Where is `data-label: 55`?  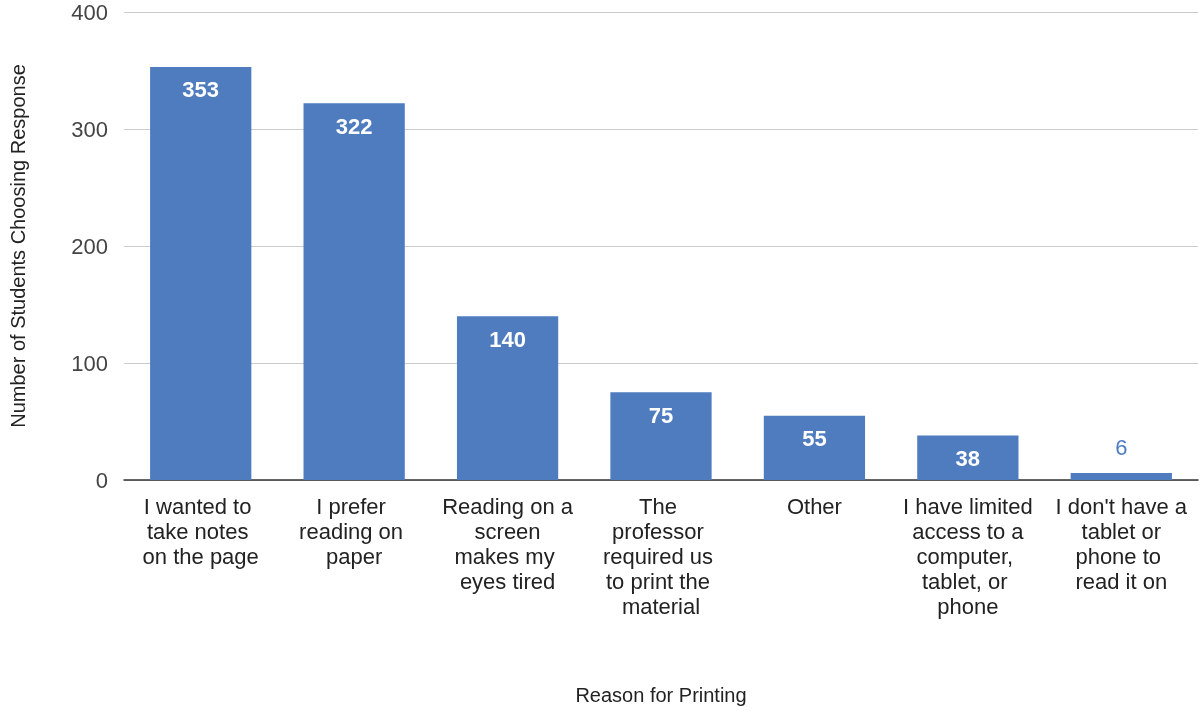 data-label: 55 is located at coordinates (814, 439).